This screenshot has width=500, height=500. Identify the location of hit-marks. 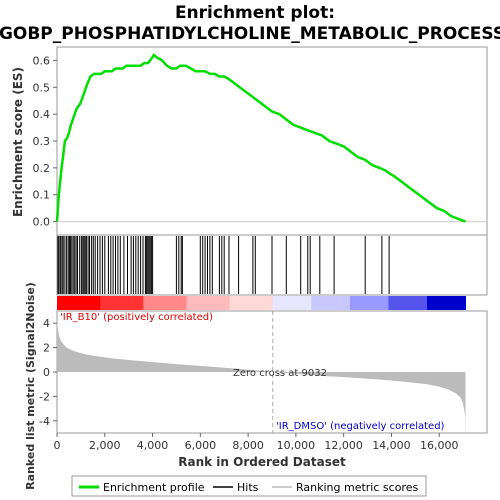
(223, 265).